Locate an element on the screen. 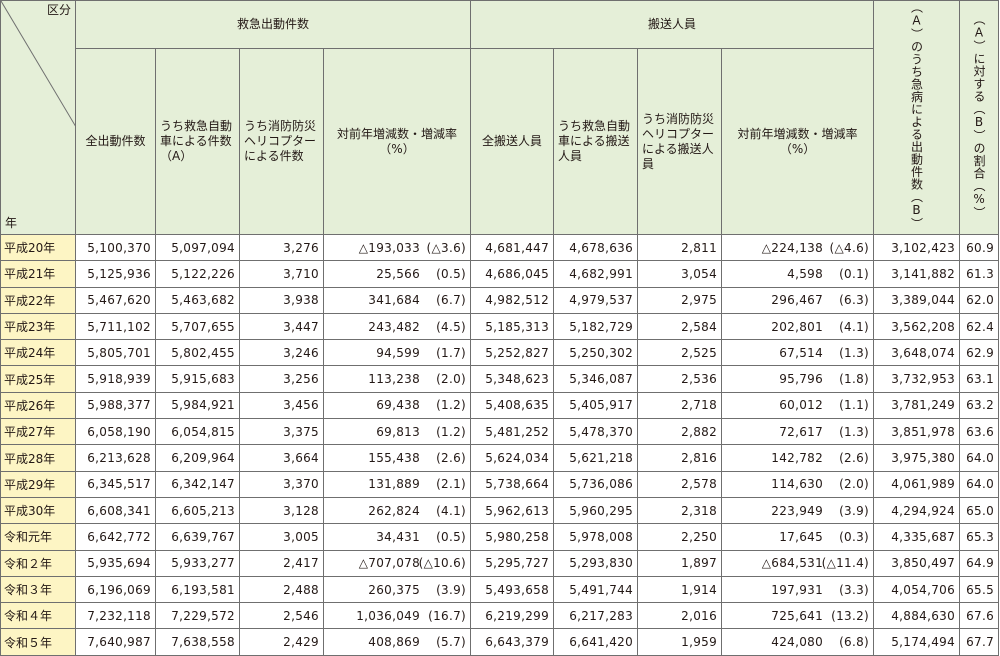 The width and height of the screenshot is (1000, 656). year-cell: 平成25年 is located at coordinates (38, 379).